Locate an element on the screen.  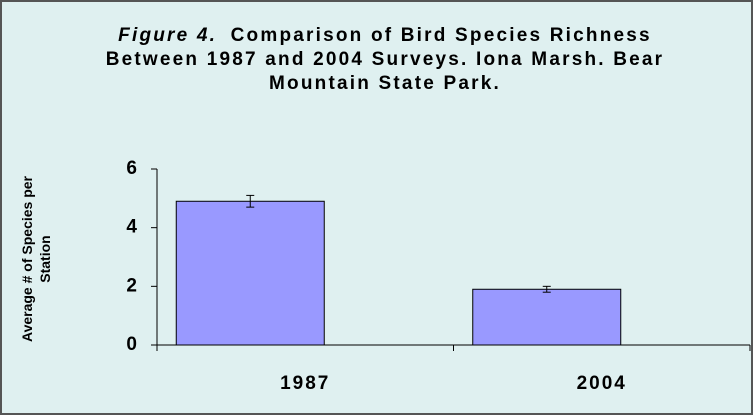
y-tick-label: 6 is located at coordinates (131, 168).